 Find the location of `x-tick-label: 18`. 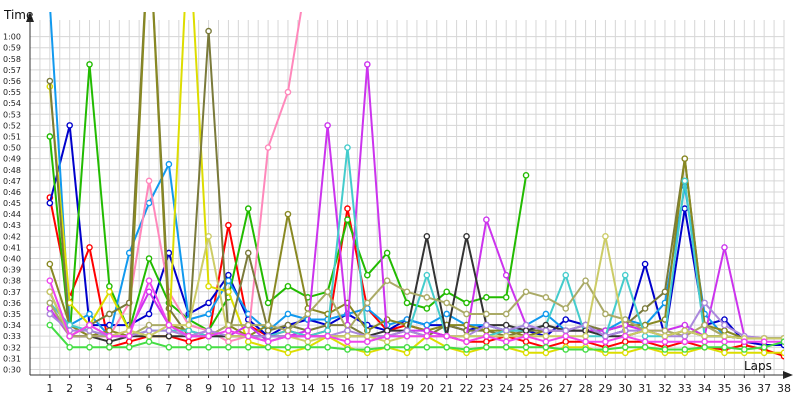

x-tick-label: 18 is located at coordinates (387, 388).